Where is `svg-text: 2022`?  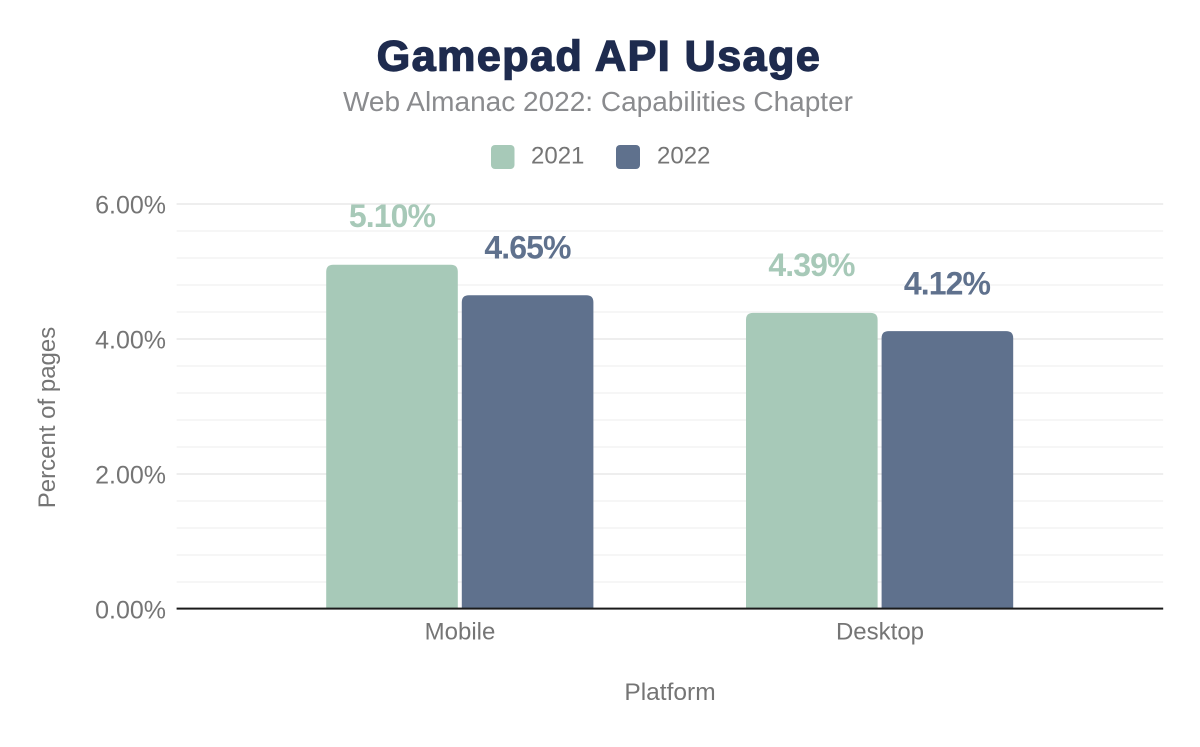
svg-text: 2022 is located at coordinates (683, 156).